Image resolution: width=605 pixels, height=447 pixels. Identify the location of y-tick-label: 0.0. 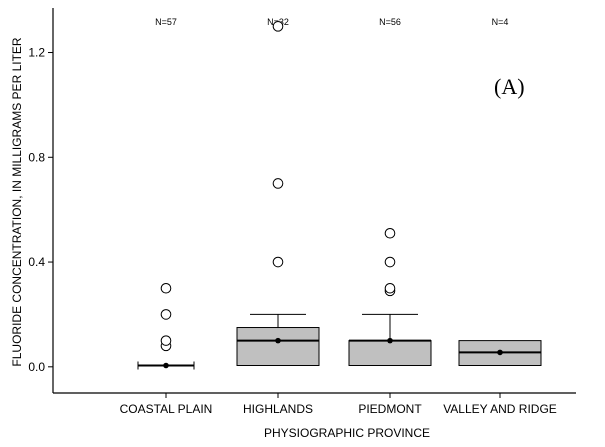
(36, 367).